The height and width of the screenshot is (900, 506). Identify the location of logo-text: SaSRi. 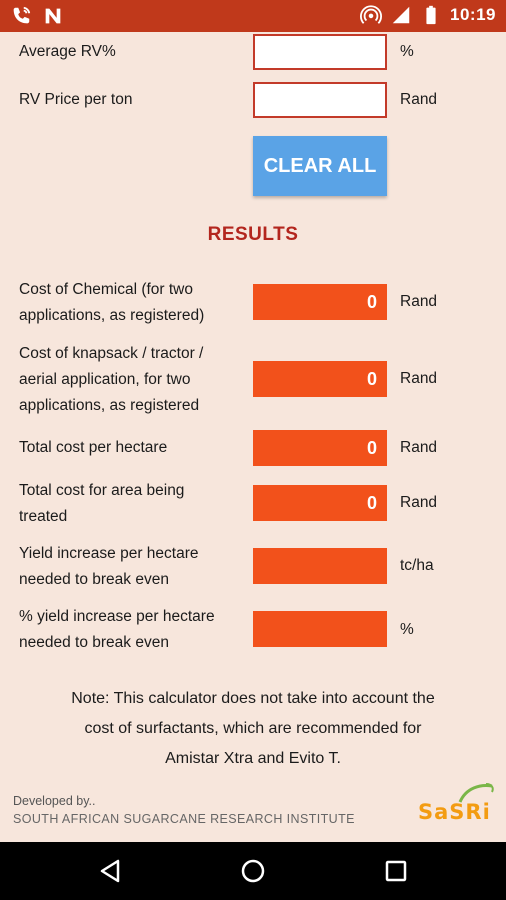
(454, 812).